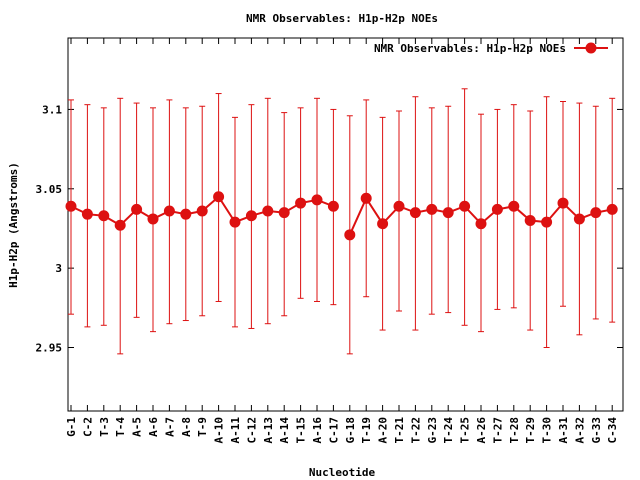 The height and width of the screenshot is (480, 640). Describe the element at coordinates (120, 427) in the screenshot. I see `x-tick-label: T-4` at that location.